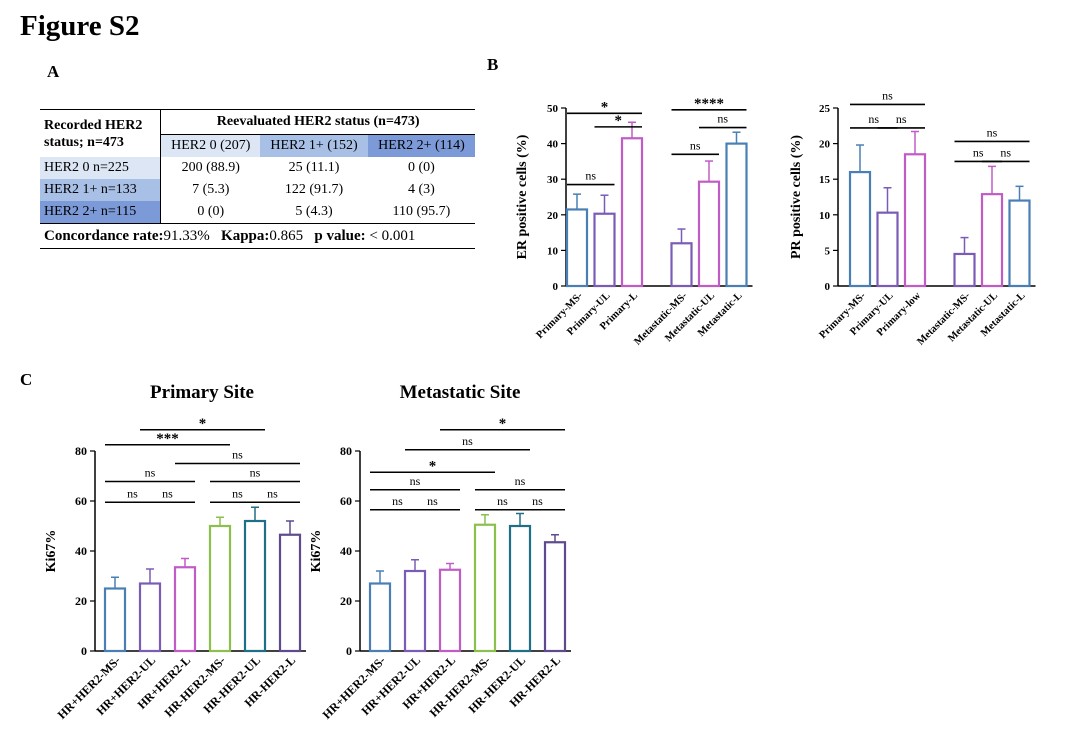  I want to click on concordance-value: 91.33%, so click(186, 235).